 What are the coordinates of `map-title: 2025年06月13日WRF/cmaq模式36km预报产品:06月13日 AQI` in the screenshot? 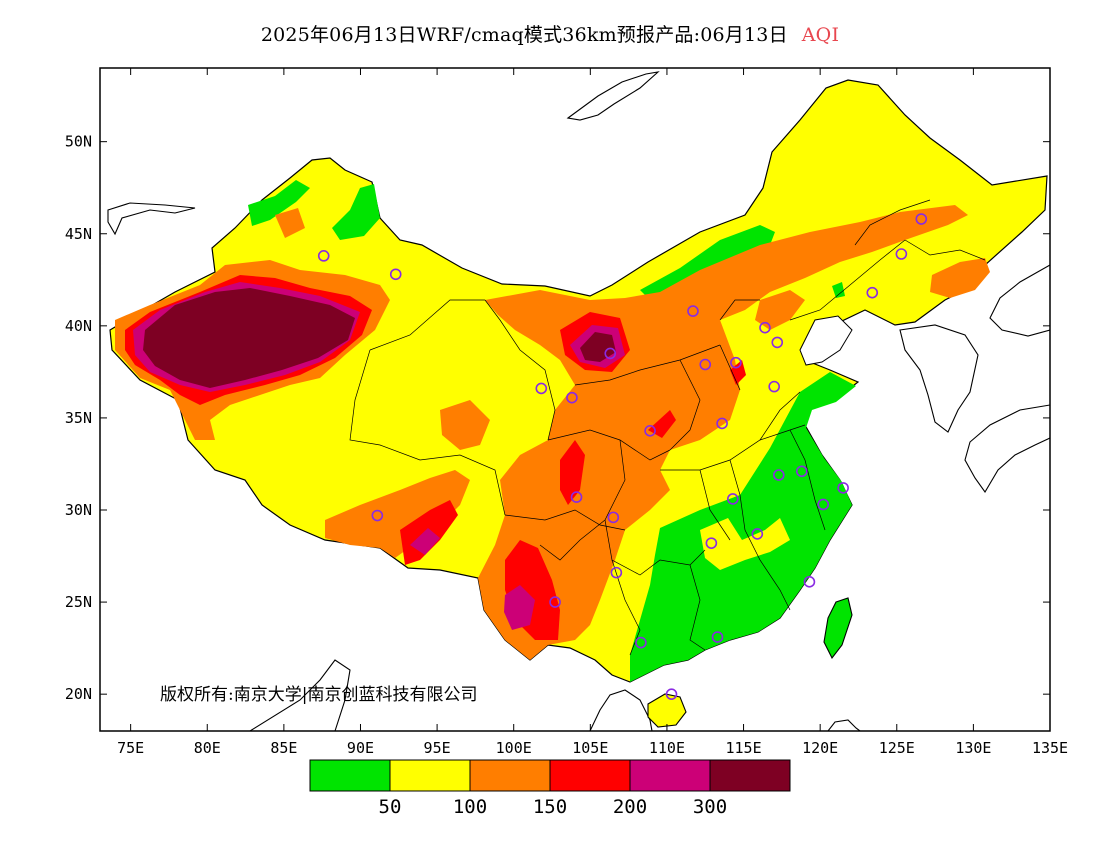 It's located at (550, 33).